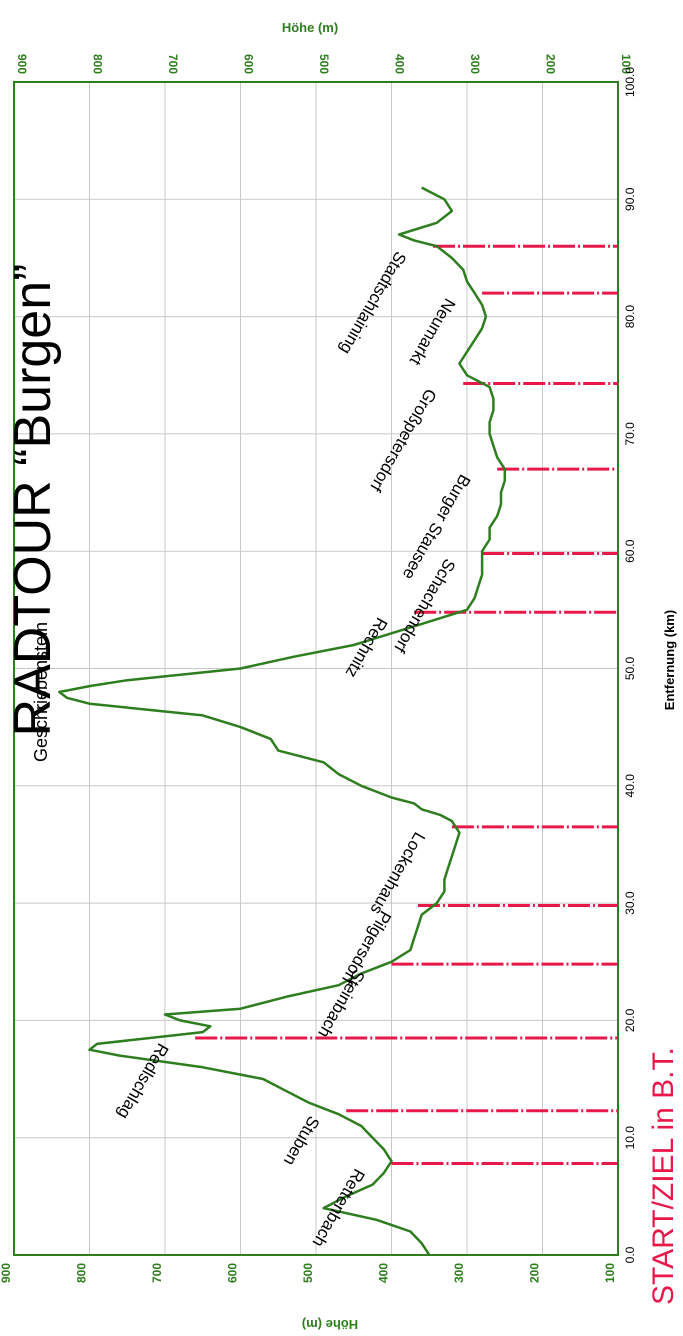 The width and height of the screenshot is (683, 1336). Describe the element at coordinates (475, 64) in the screenshot. I see `y-tick-label-top: 300` at that location.